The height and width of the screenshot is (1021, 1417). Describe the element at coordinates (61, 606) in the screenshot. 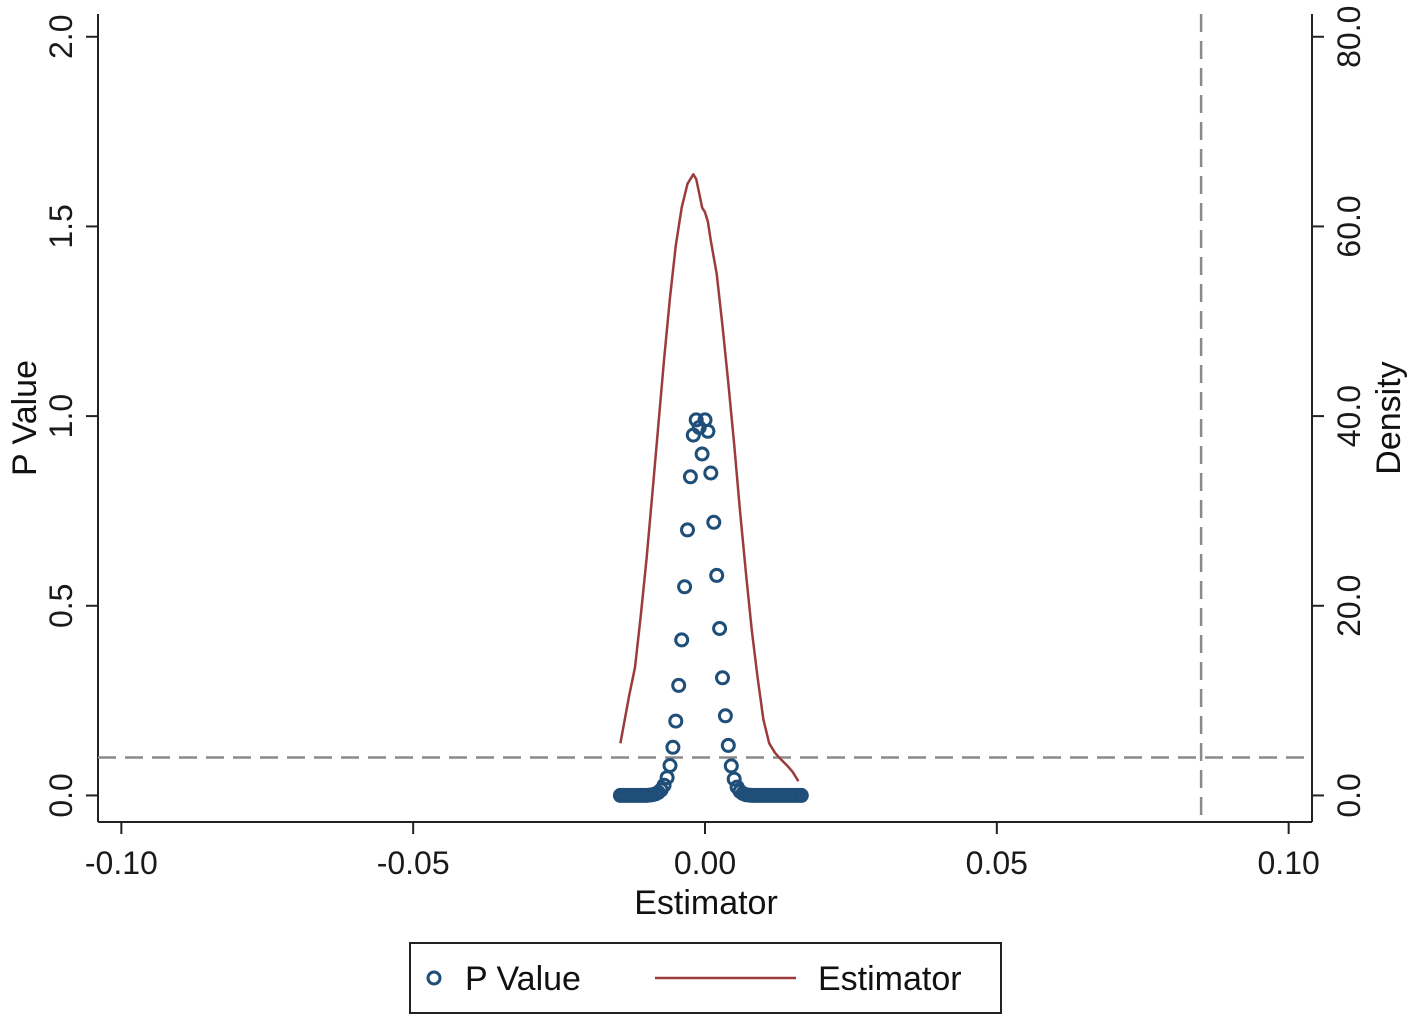

I see `left-y-tick-label: 0.5` at that location.